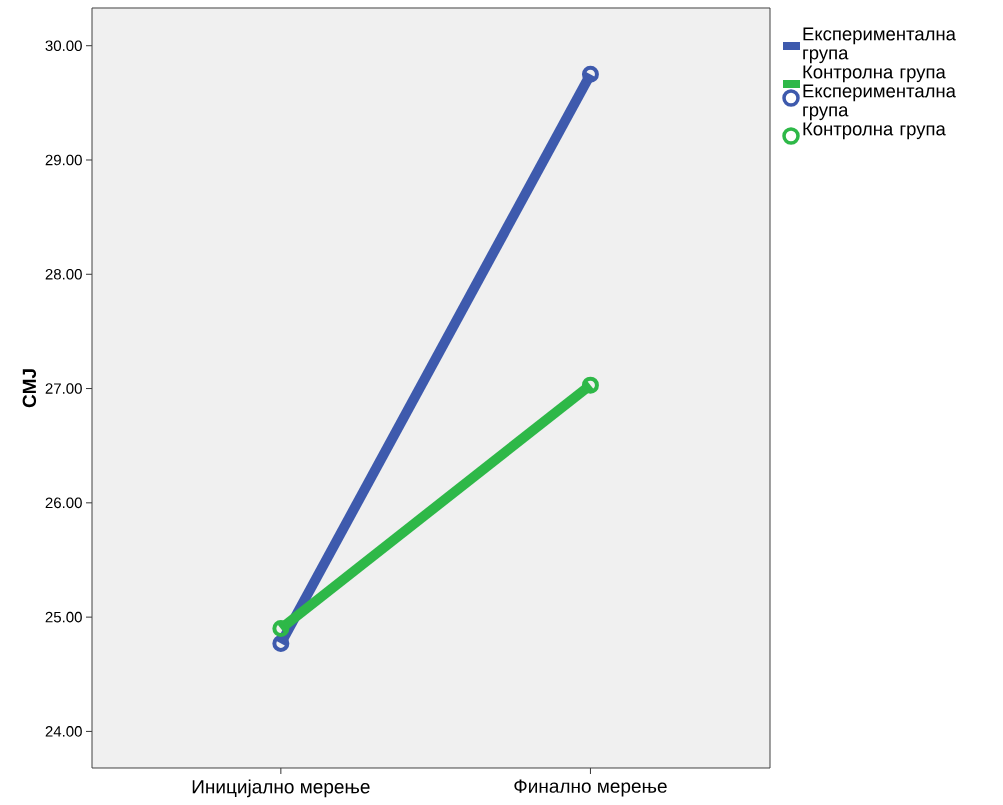  What do you see at coordinates (29, 388) in the screenshot?
I see `y-axis-title: CMJ` at bounding box center [29, 388].